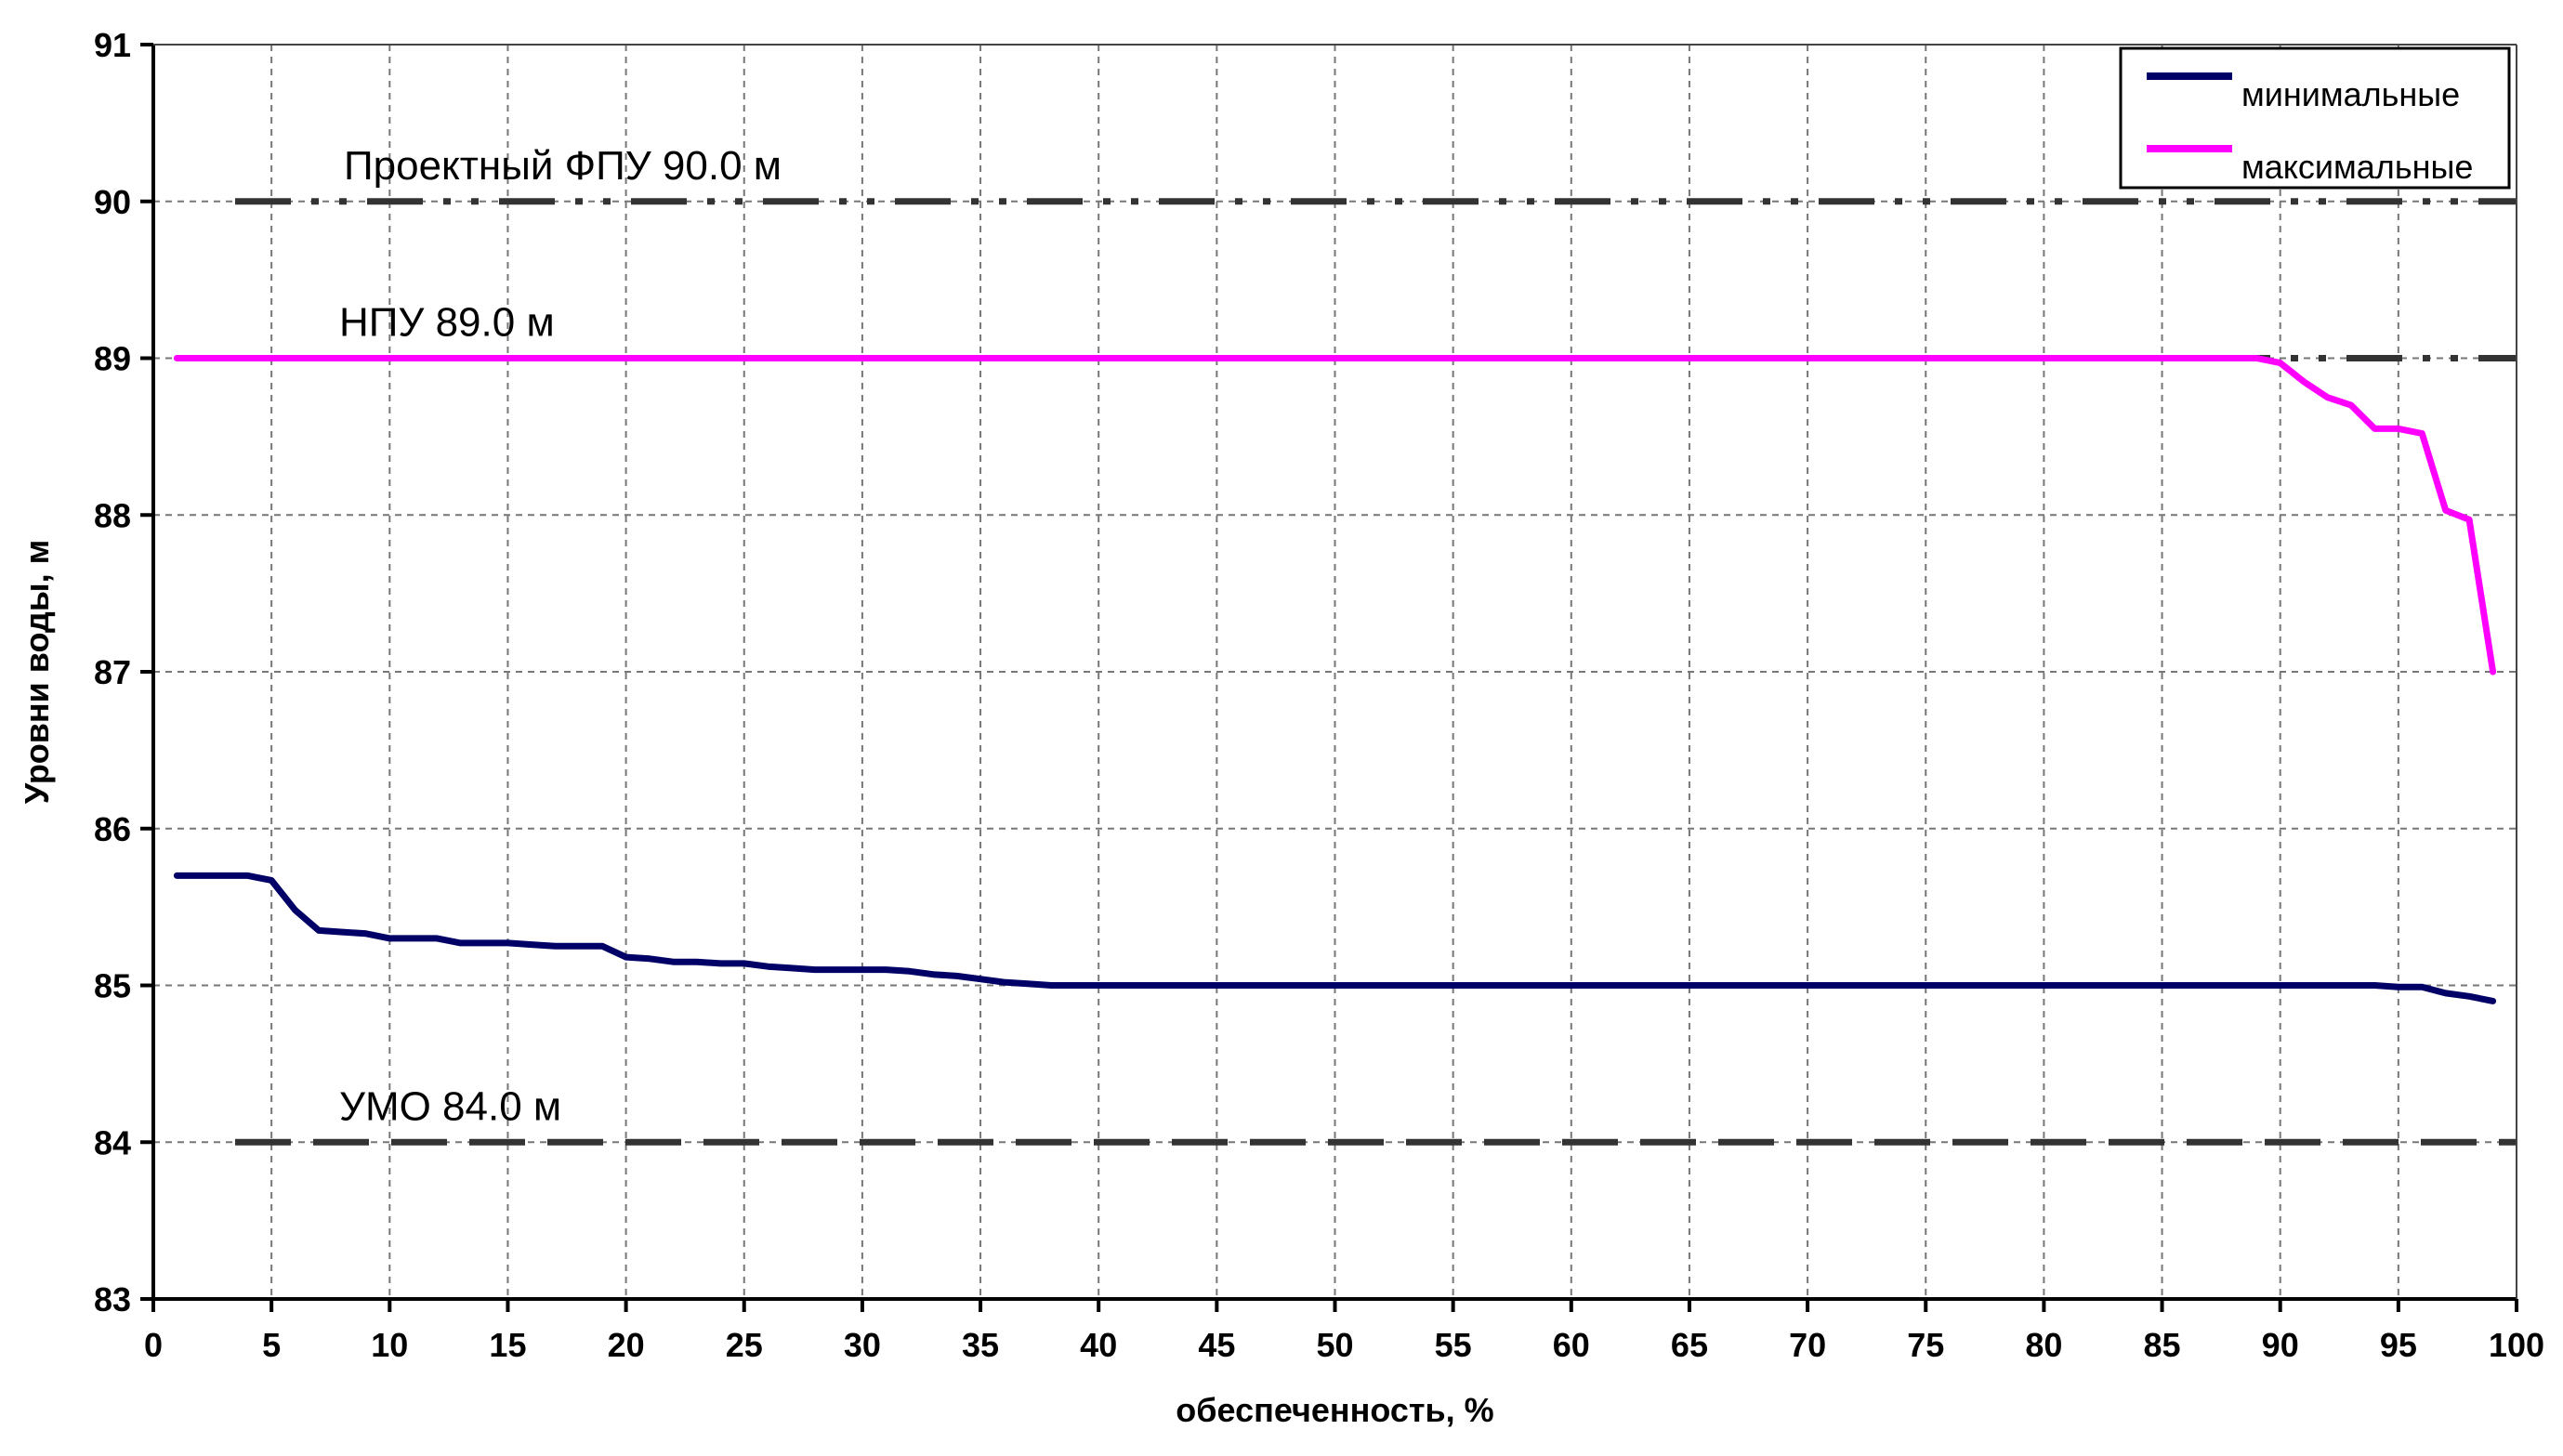 The width and height of the screenshot is (2563, 1456). I want to click on x-tick-label: 15, so click(508, 1345).